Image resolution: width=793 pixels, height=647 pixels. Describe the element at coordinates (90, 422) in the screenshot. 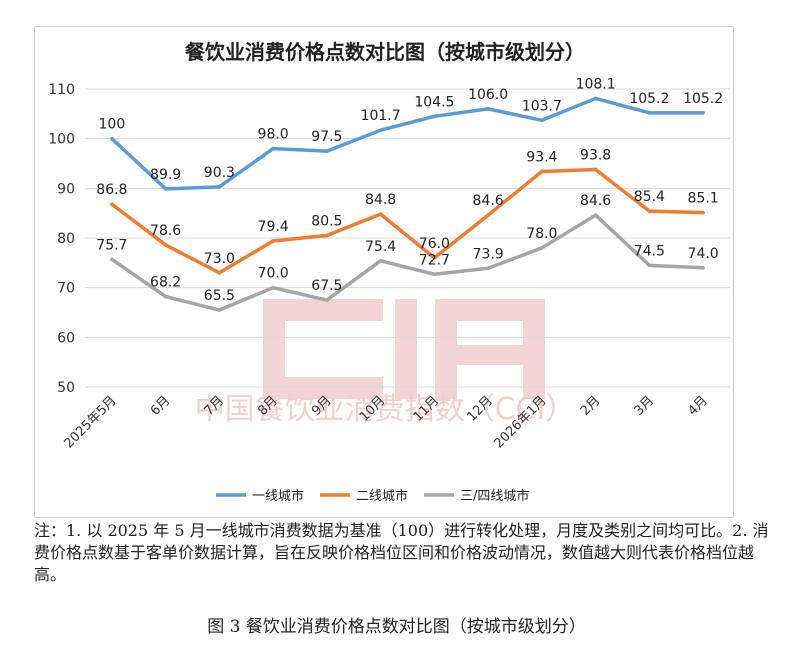

I see `x-tick-label: 2025年5月` at that location.